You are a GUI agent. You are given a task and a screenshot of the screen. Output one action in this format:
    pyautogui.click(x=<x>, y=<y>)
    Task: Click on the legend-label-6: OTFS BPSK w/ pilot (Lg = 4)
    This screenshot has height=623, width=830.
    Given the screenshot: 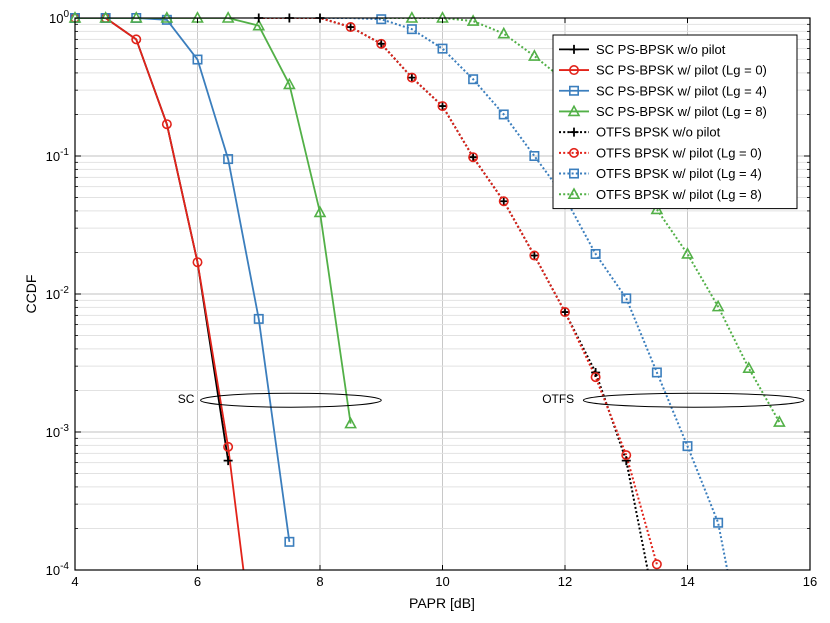 What is the action you would take?
    pyautogui.click(x=679, y=173)
    